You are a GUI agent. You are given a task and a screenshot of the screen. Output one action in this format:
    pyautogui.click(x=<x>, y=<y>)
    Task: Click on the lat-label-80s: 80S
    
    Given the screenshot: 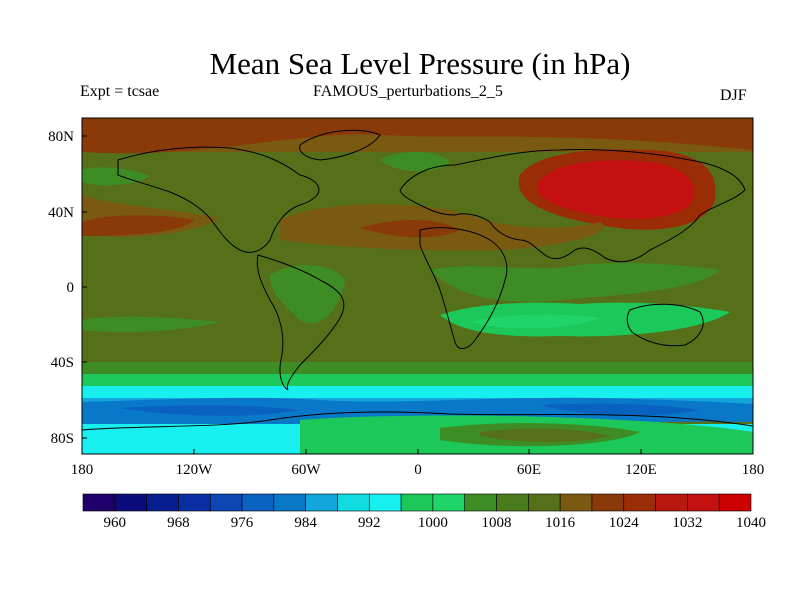 What is the action you would take?
    pyautogui.click(x=62, y=439)
    